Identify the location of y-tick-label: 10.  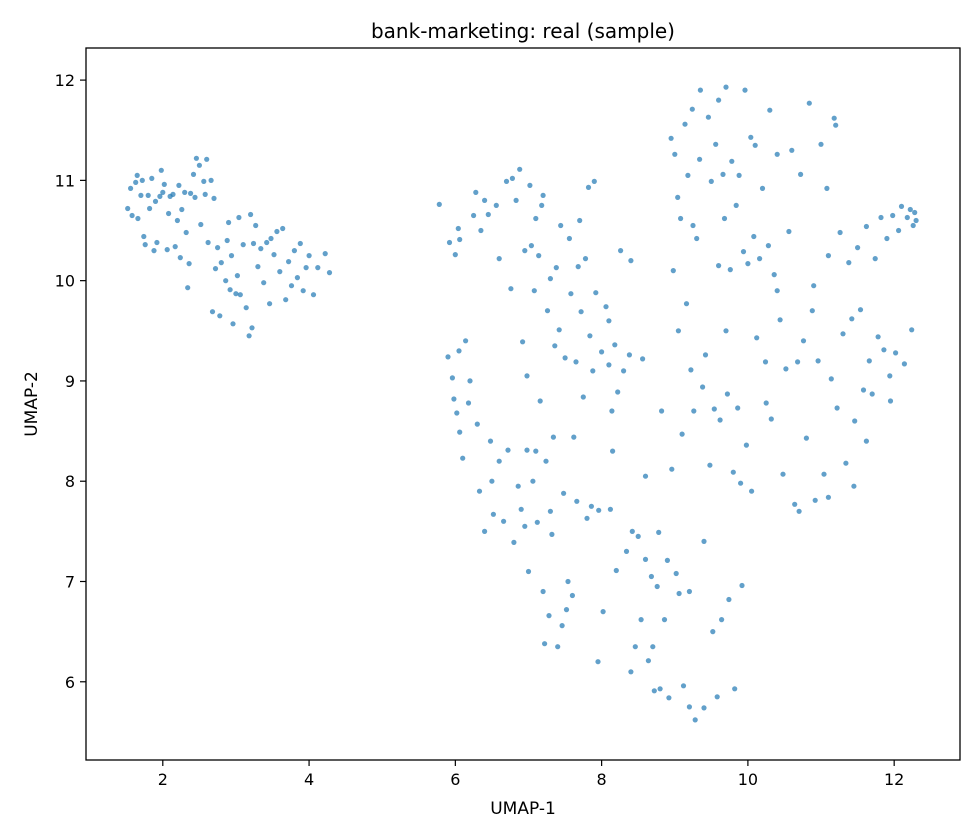
(65, 281).